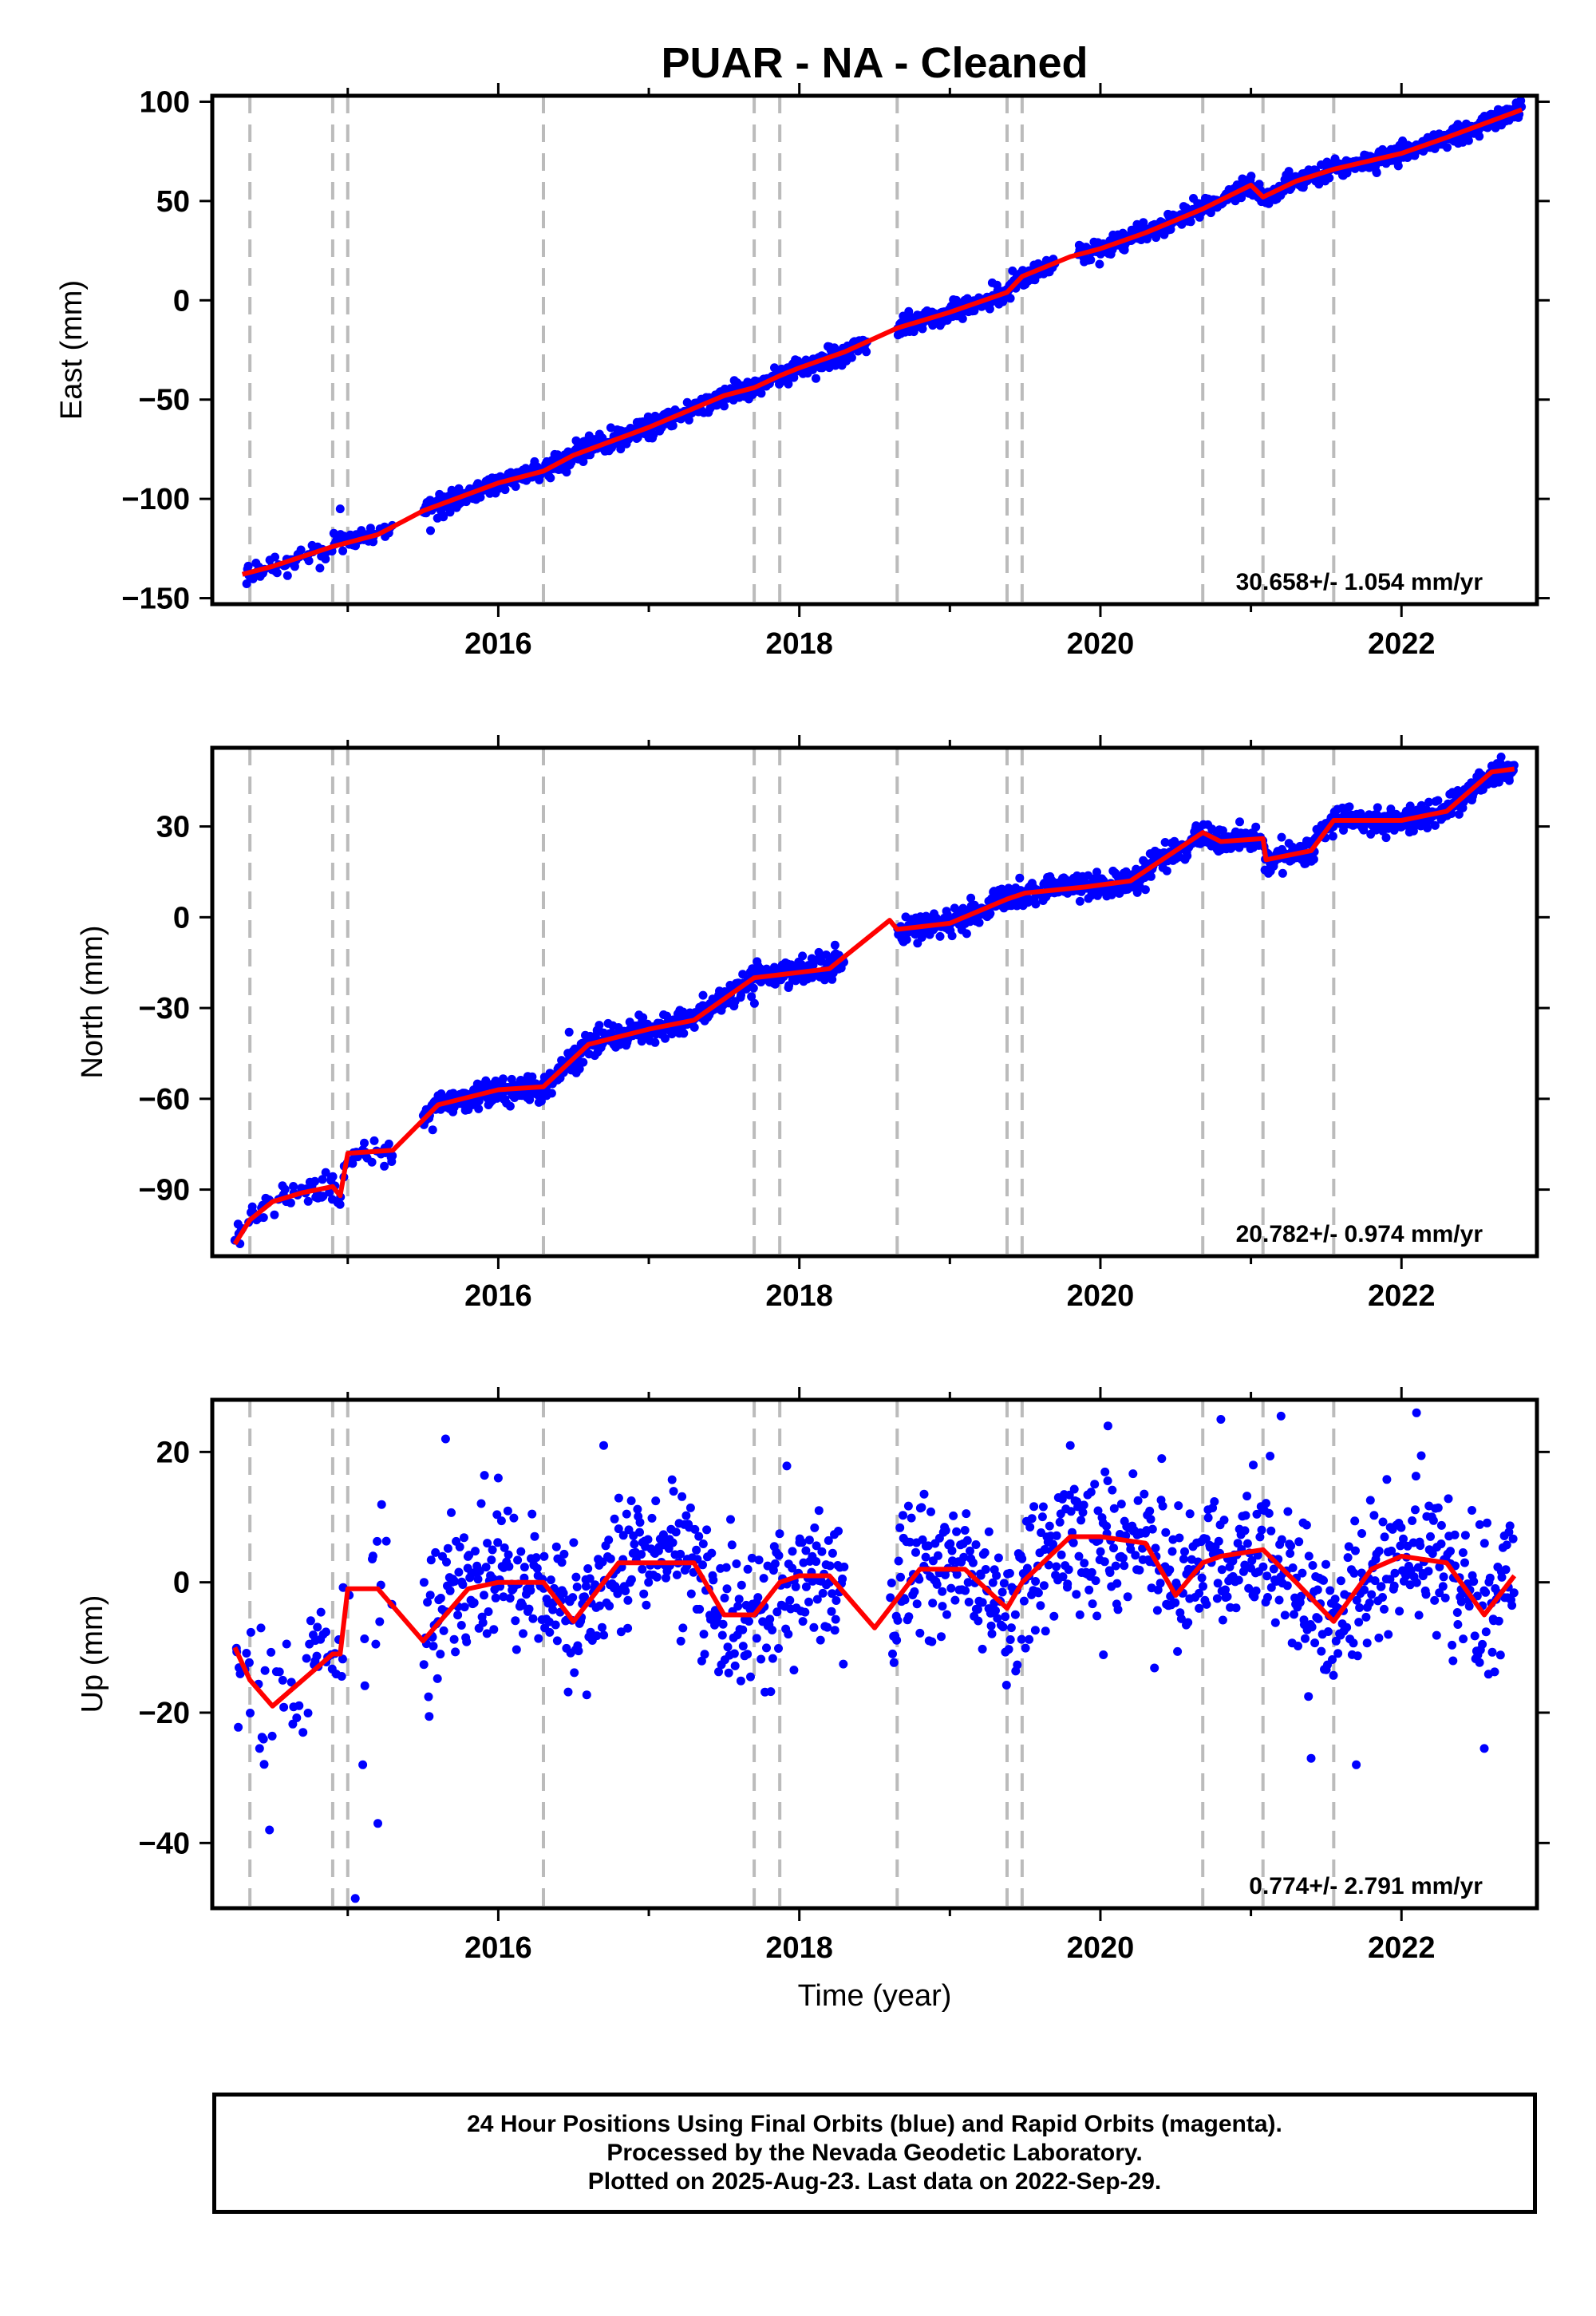  Describe the element at coordinates (173, 827) in the screenshot. I see `y-tick-label-north-0: 30` at that location.